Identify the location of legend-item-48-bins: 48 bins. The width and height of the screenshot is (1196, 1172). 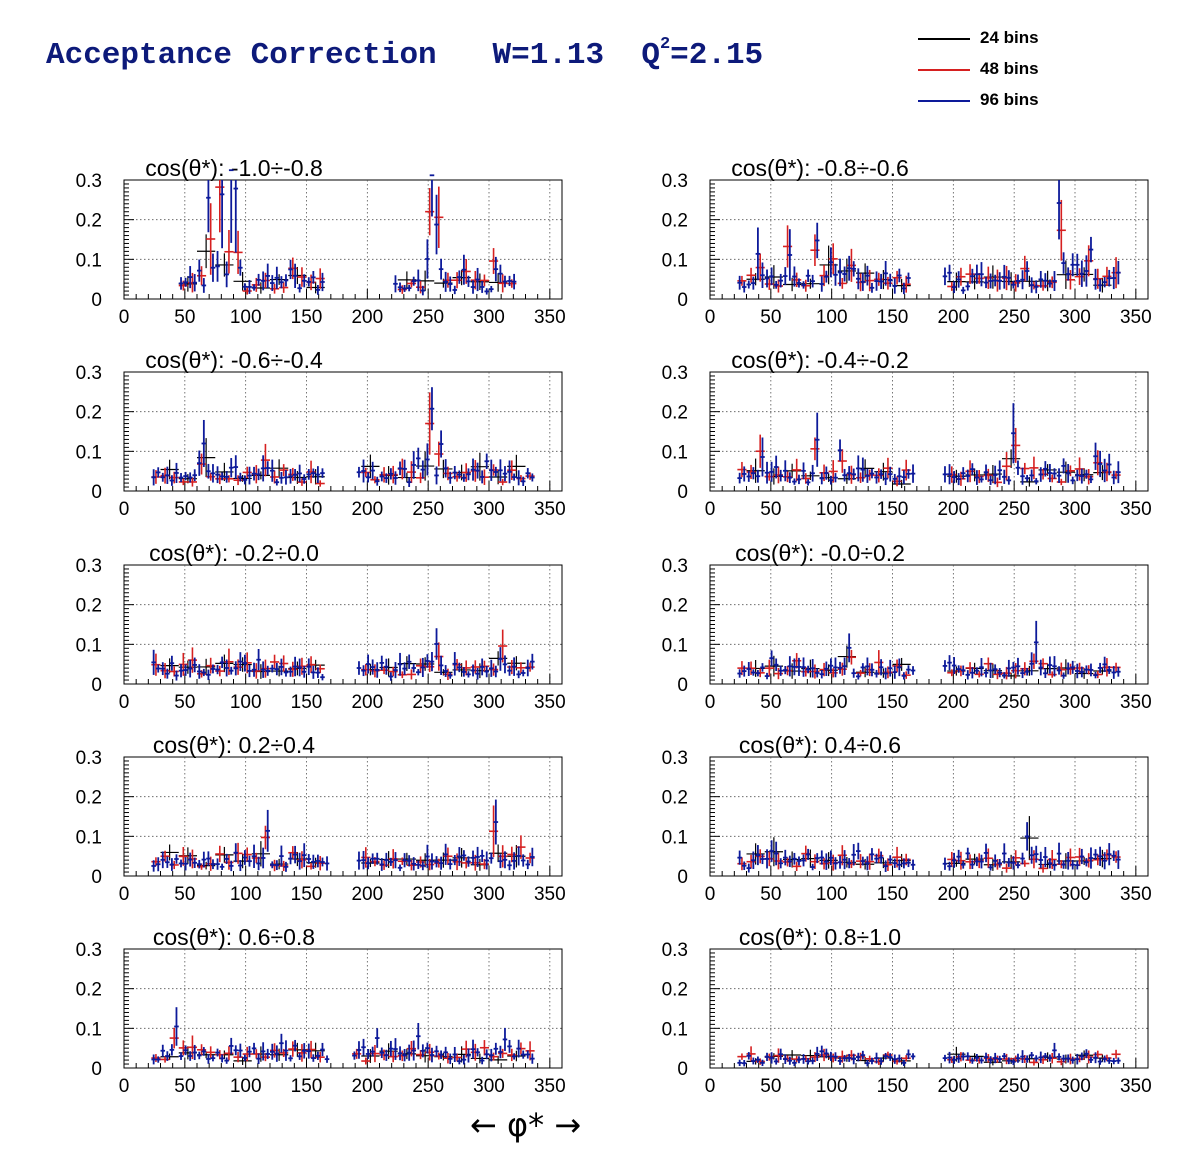
(998, 70).